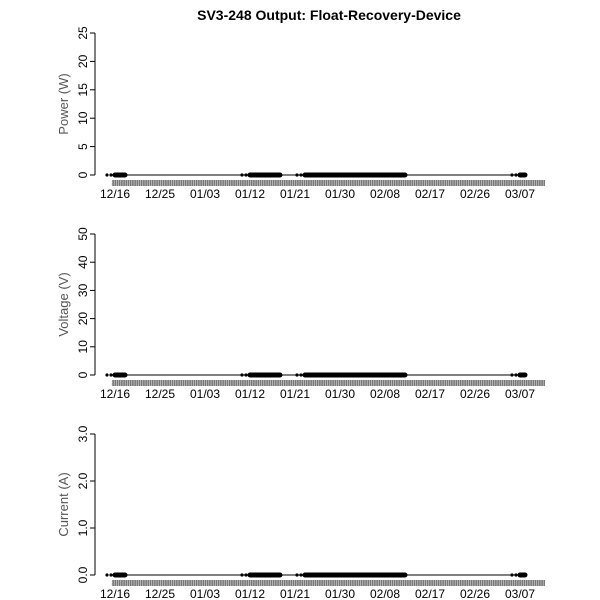 Image resolution: width=600 pixels, height=600 pixels. I want to click on y-tick-label: 50, so click(83, 234).